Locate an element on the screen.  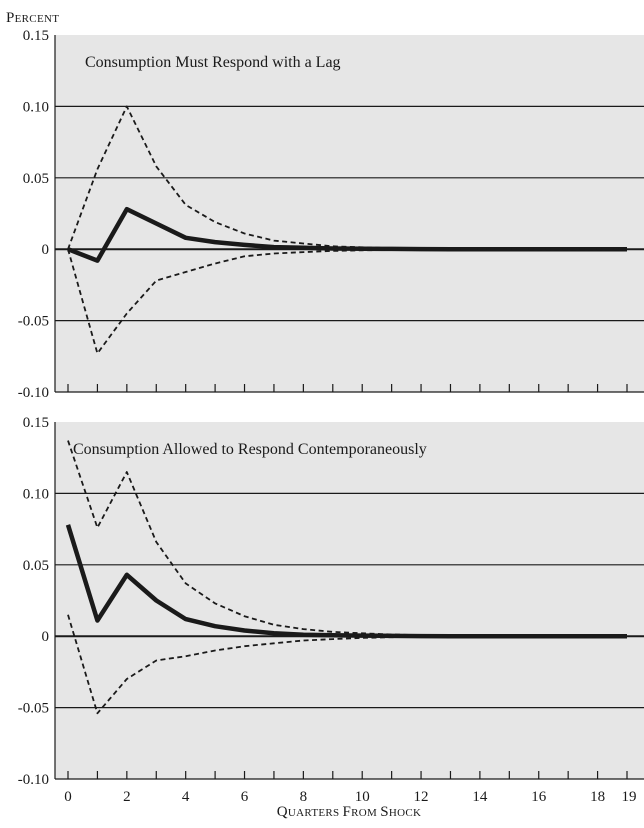
x-axis-label: QUARTERS FROM SHOCK is located at coordinates (349, 812).